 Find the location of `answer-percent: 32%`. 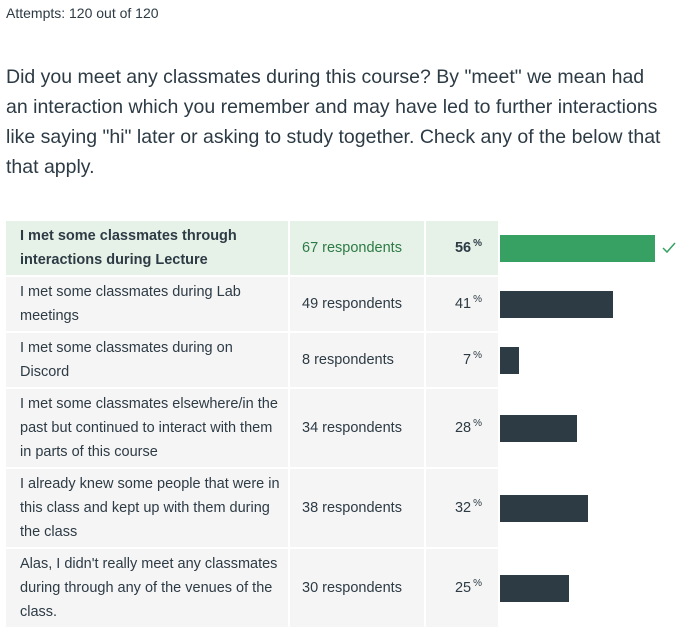

answer-percent: 32% is located at coordinates (462, 508).